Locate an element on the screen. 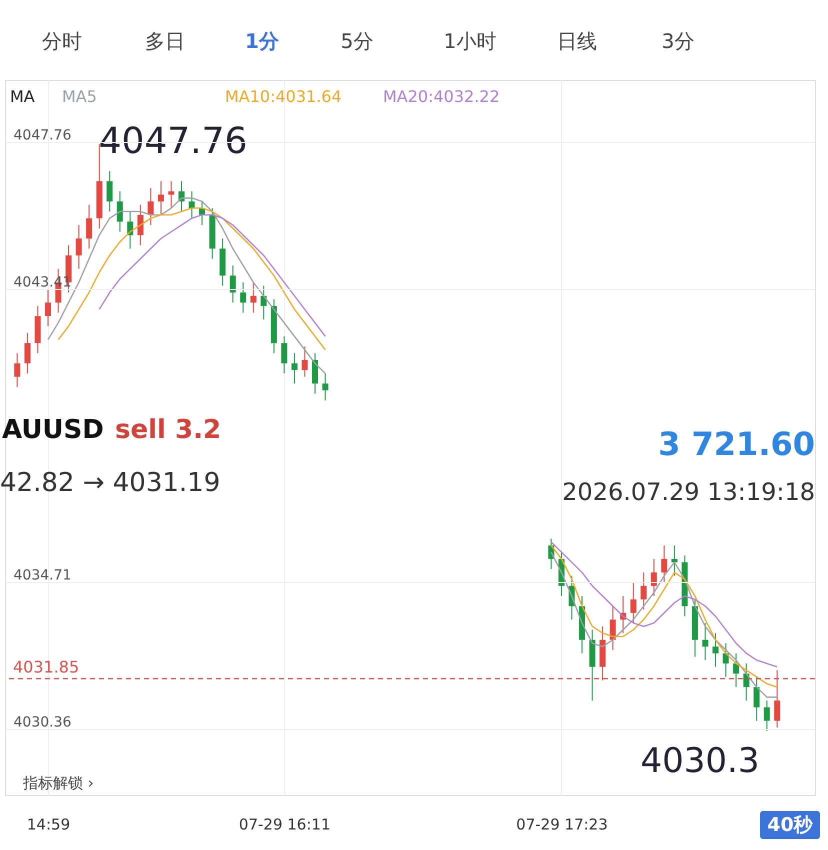 The height and width of the screenshot is (850, 828). x-tick-label: 14:59 is located at coordinates (48, 825).